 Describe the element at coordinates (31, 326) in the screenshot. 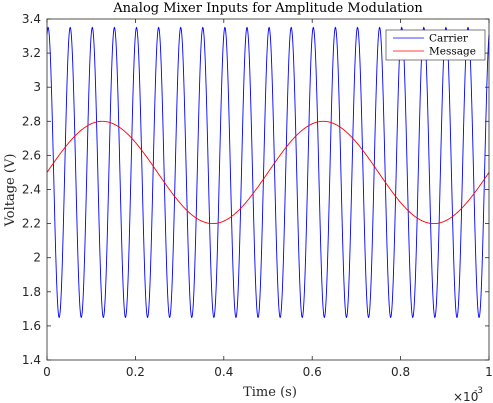

I see `y-tick-label: 1.6` at that location.